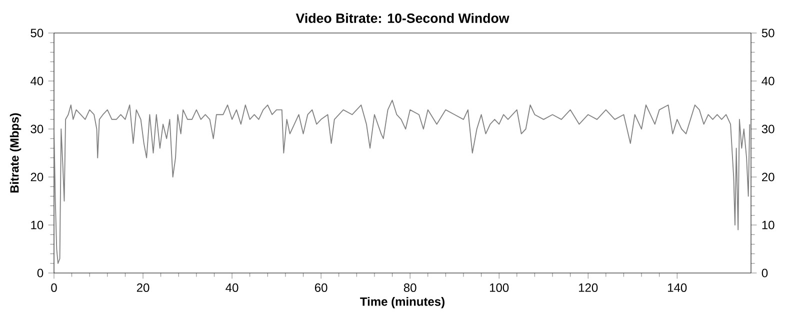  I want to click on y-axis-title: Bitrate (Mbps), so click(16, 153).